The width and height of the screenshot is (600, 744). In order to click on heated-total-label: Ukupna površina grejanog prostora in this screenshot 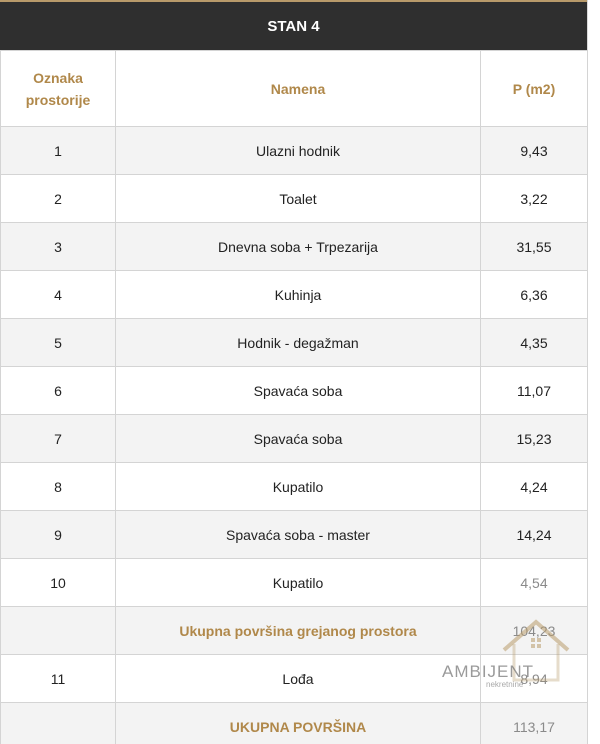, I will do `click(298, 630)`.